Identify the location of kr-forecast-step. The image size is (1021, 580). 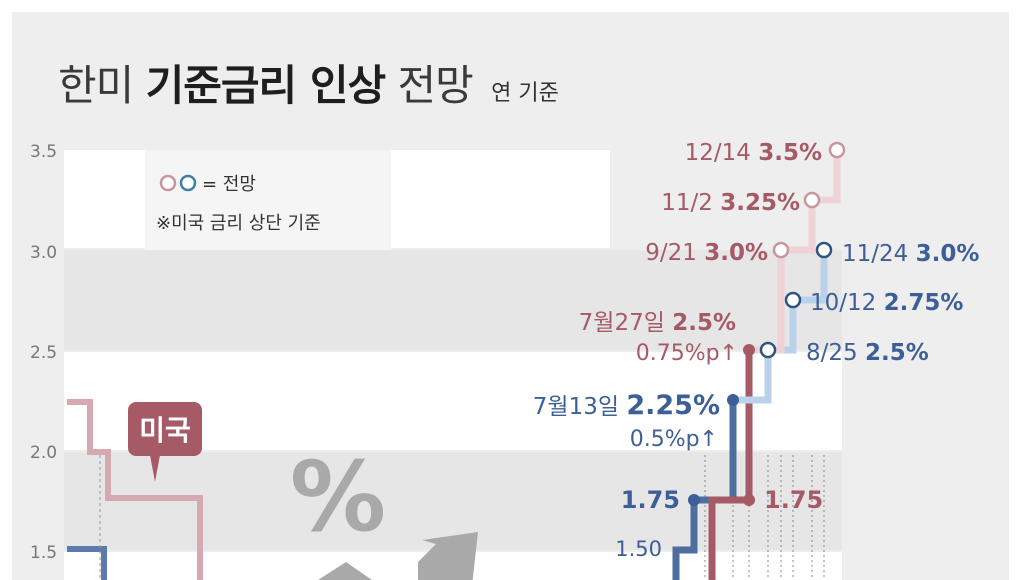
(780, 327).